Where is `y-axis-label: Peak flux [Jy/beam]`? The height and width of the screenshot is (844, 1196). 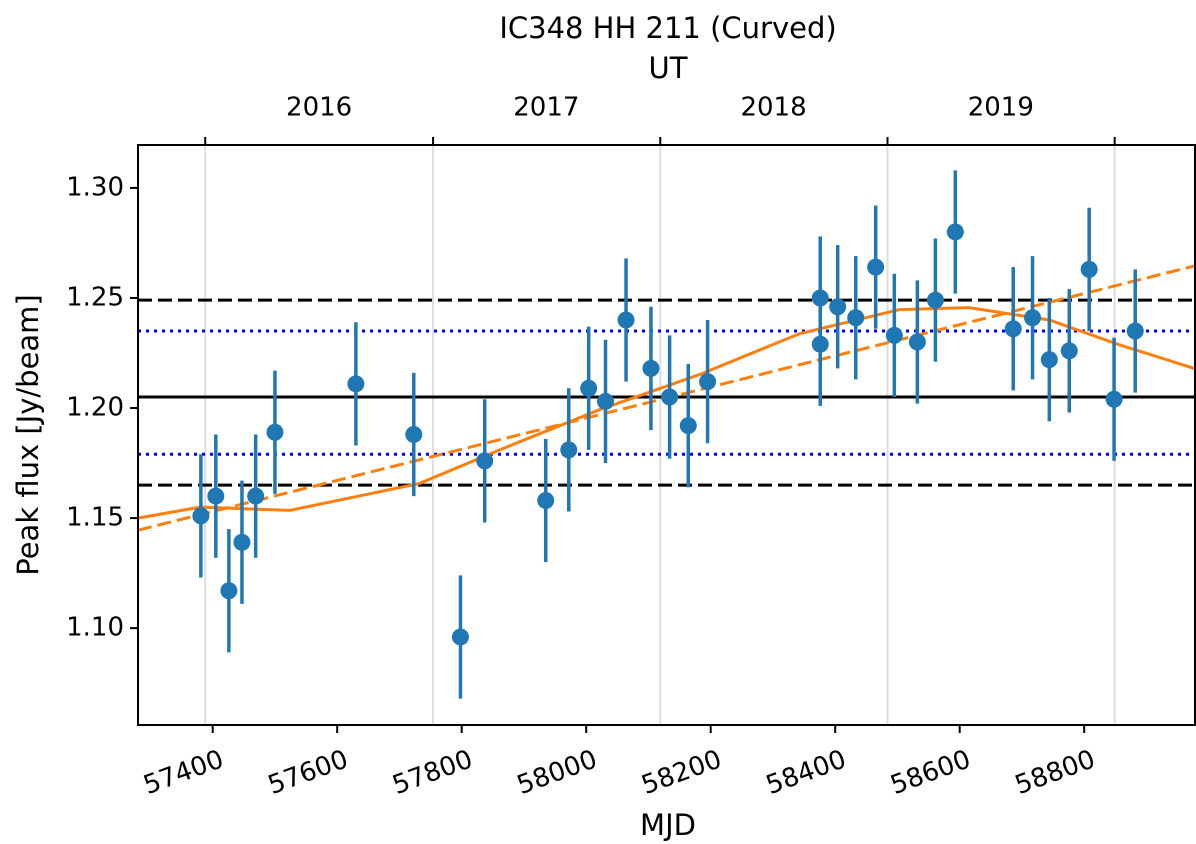
y-axis-label: Peak flux [Jy/beam] is located at coordinates (28, 435).